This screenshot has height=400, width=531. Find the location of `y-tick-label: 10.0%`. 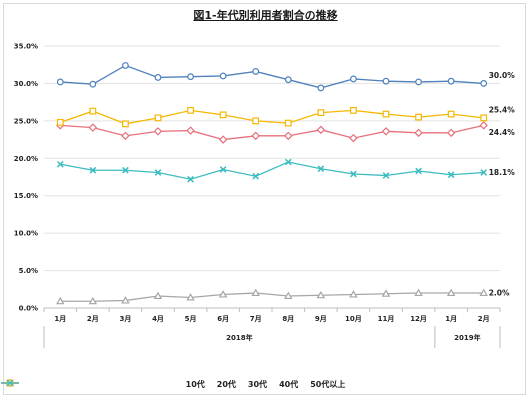

y-tick-label: 10.0% is located at coordinates (26, 234).